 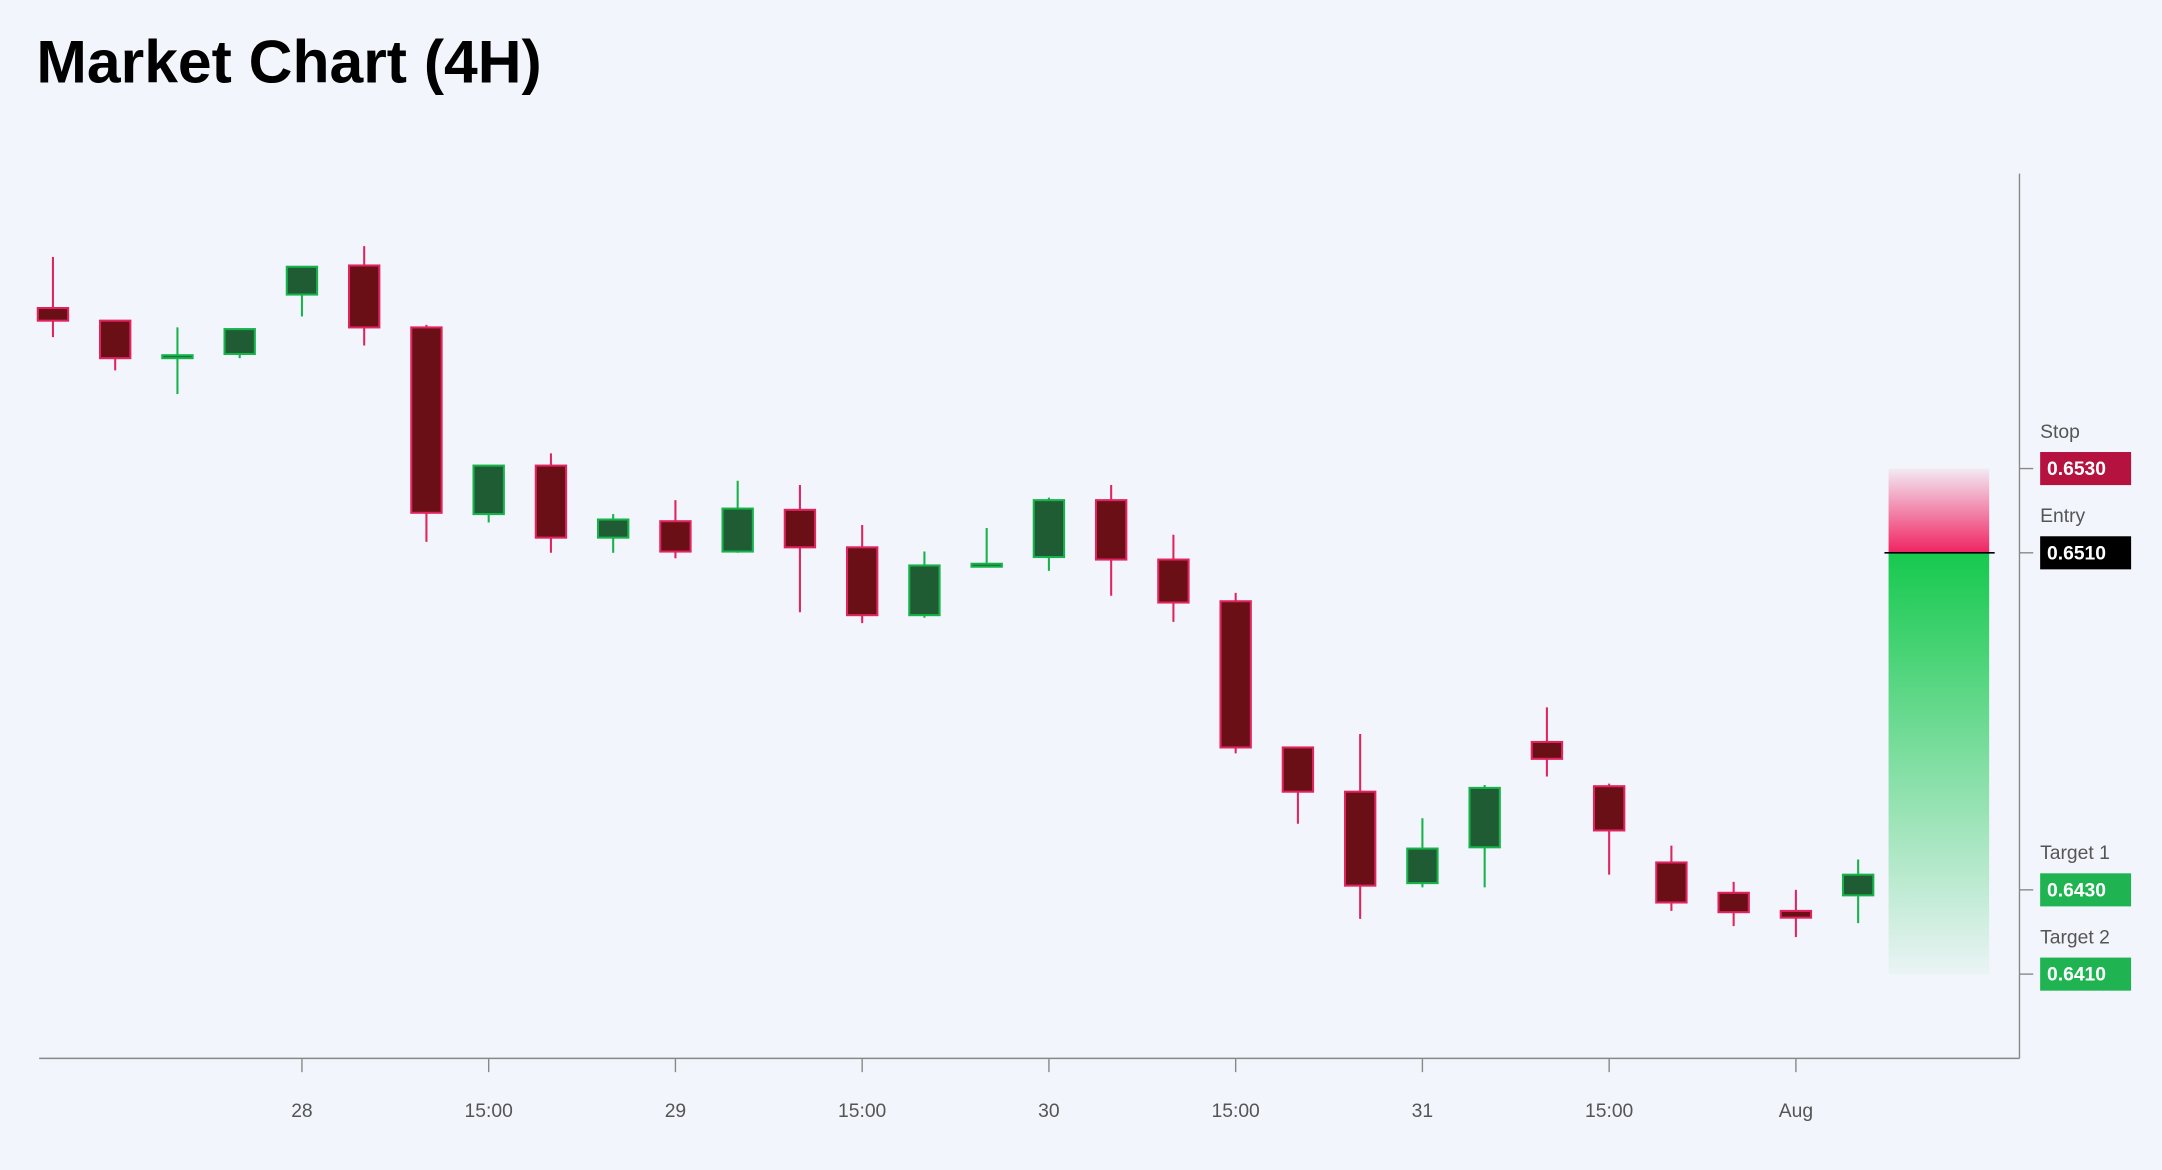 I want to click on level-name: Stop, so click(x=2060, y=432).